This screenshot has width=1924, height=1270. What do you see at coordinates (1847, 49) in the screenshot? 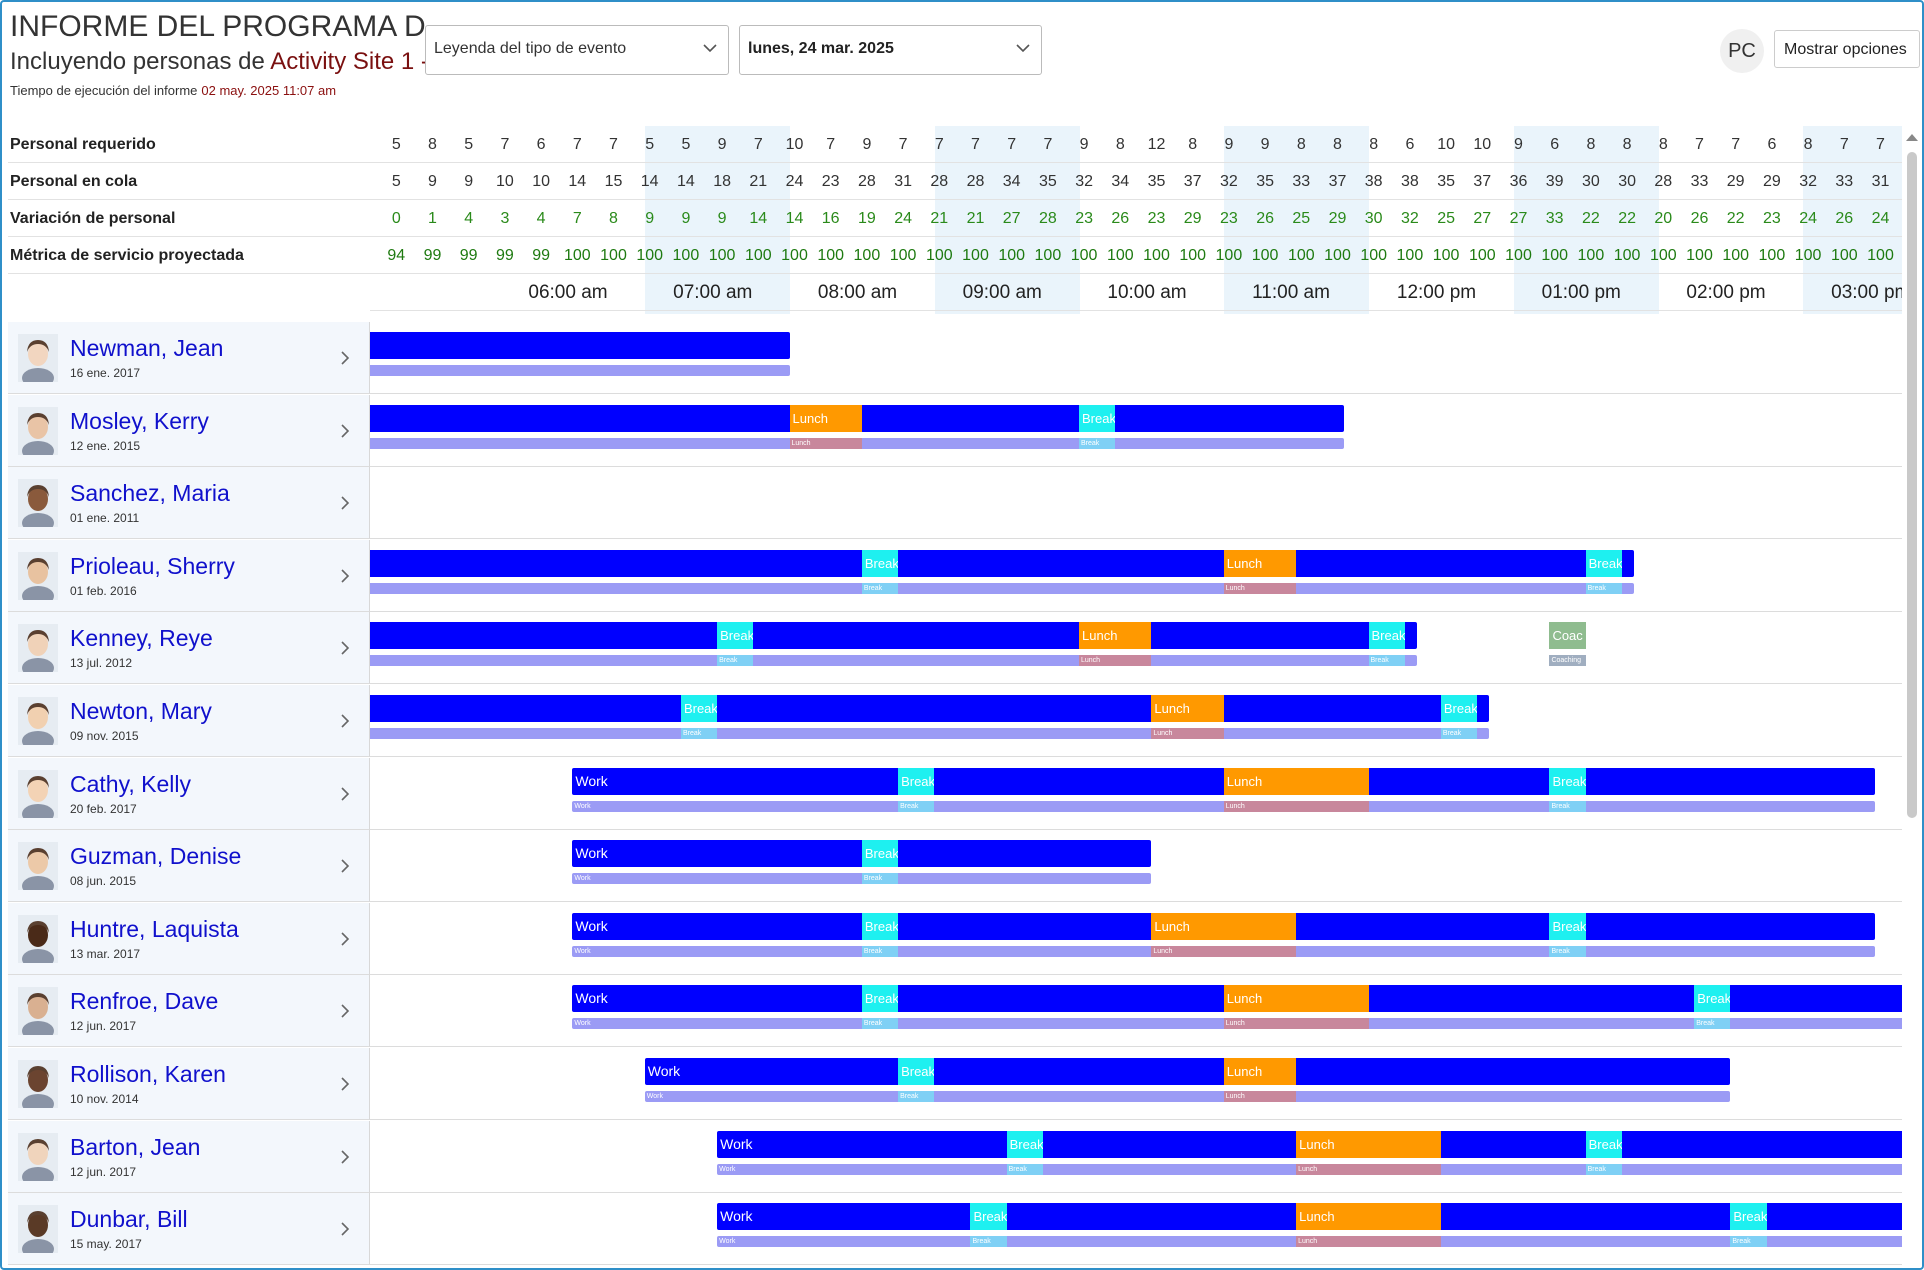
I see `show-options-button: Mostrar opciones` at bounding box center [1847, 49].